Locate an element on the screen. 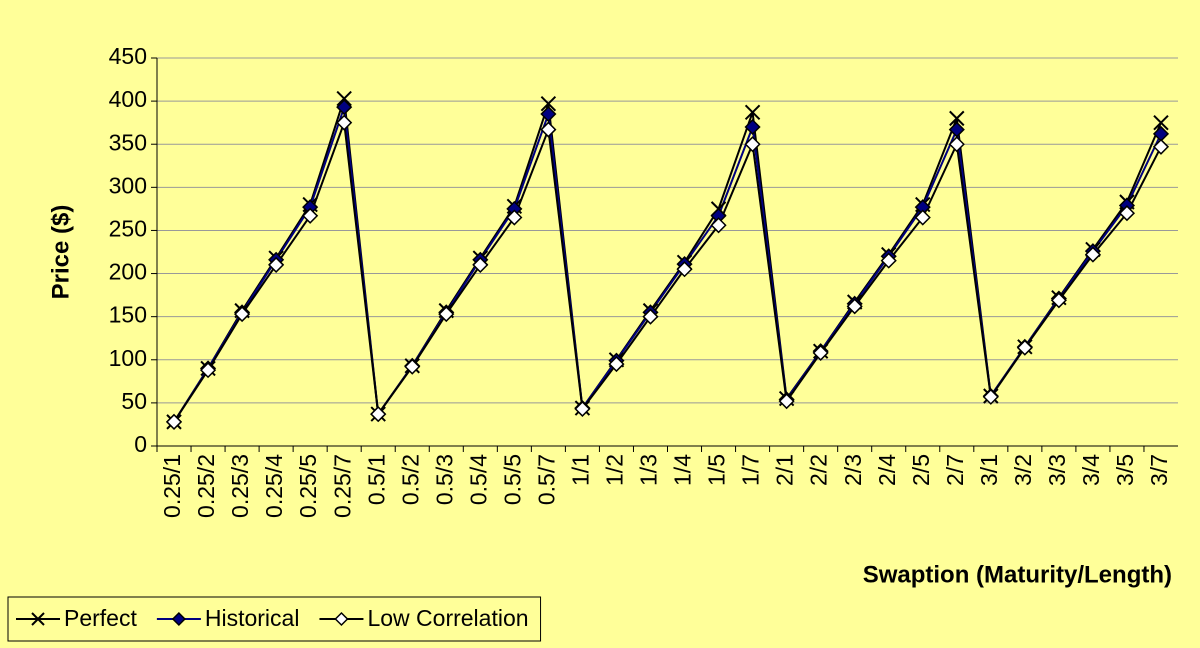 The height and width of the screenshot is (648, 1200). legend: Perfect Historical Low Correlation is located at coordinates (274, 619).